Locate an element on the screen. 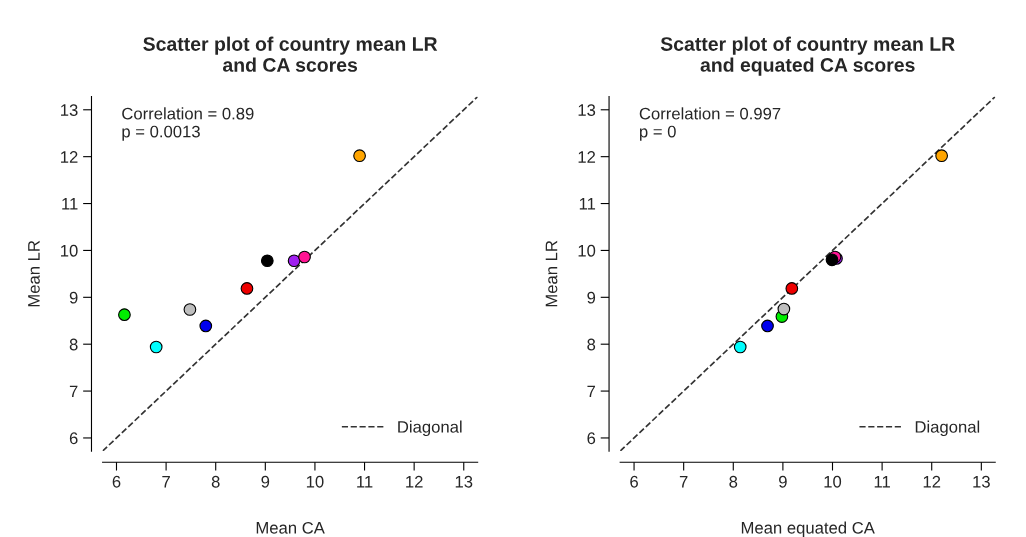  annotation: Correlation = 0.997 is located at coordinates (710, 113).